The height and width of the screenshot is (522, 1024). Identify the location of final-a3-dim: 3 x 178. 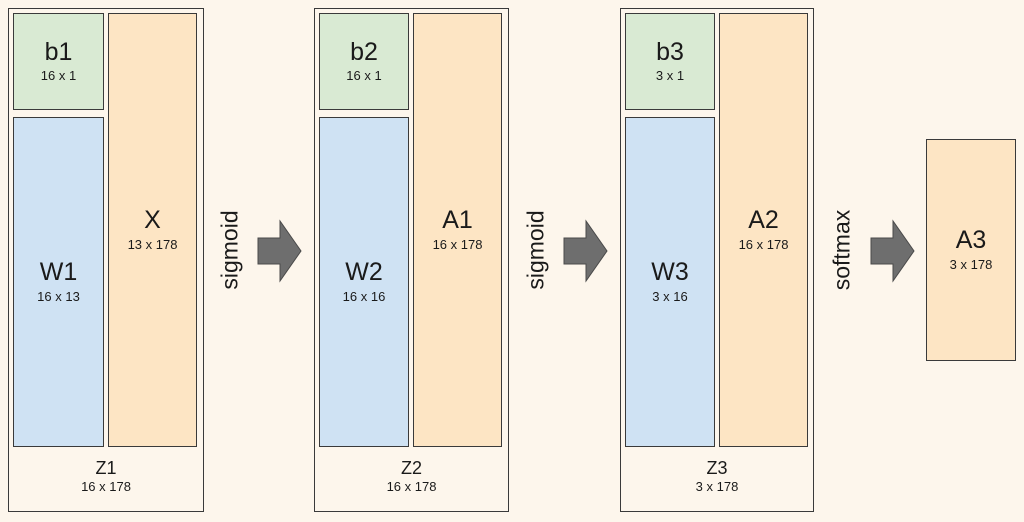
(971, 264).